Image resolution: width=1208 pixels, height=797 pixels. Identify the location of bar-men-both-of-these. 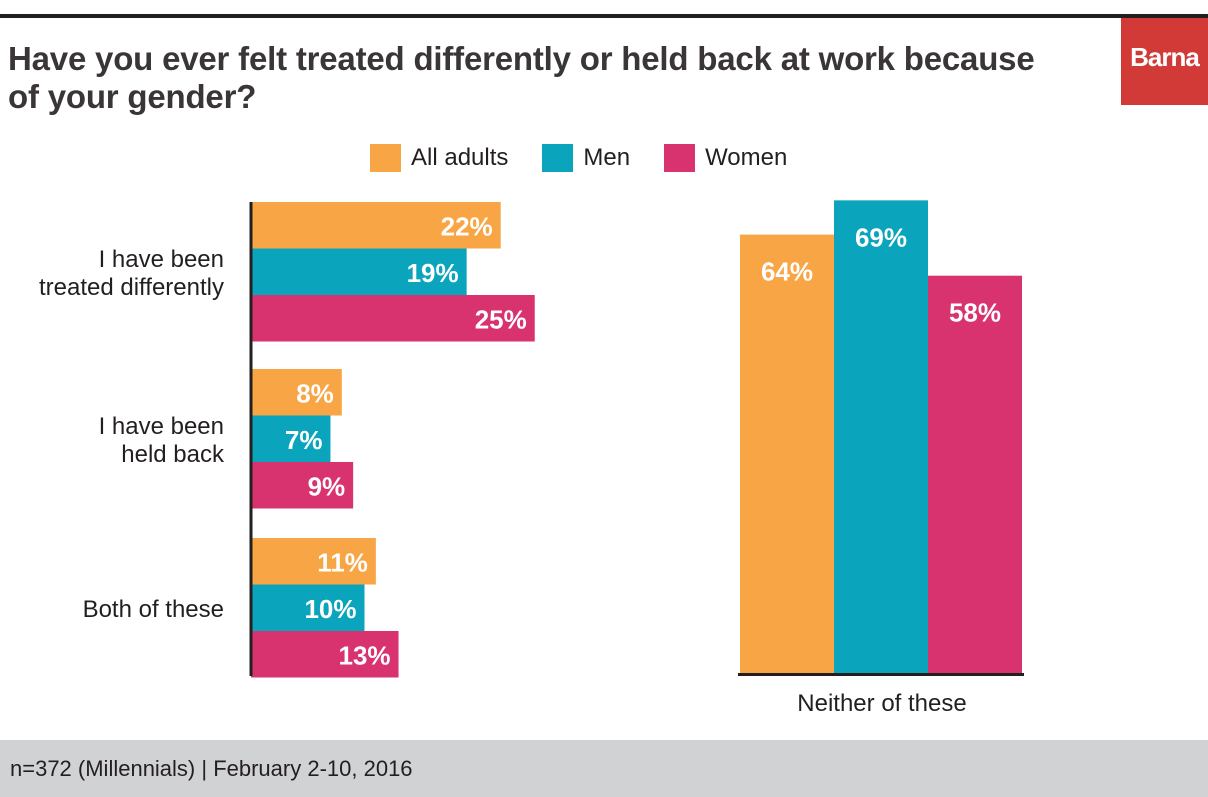
(308, 607).